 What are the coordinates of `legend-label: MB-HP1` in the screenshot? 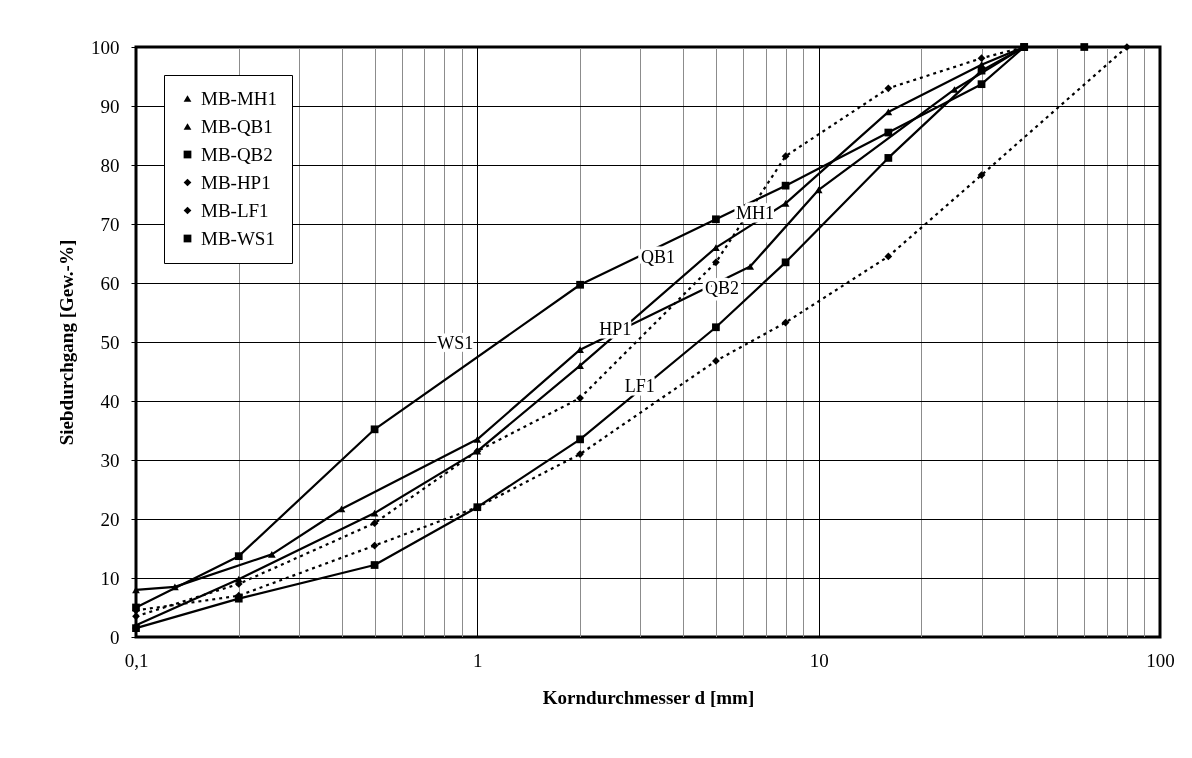 It's located at (236, 182).